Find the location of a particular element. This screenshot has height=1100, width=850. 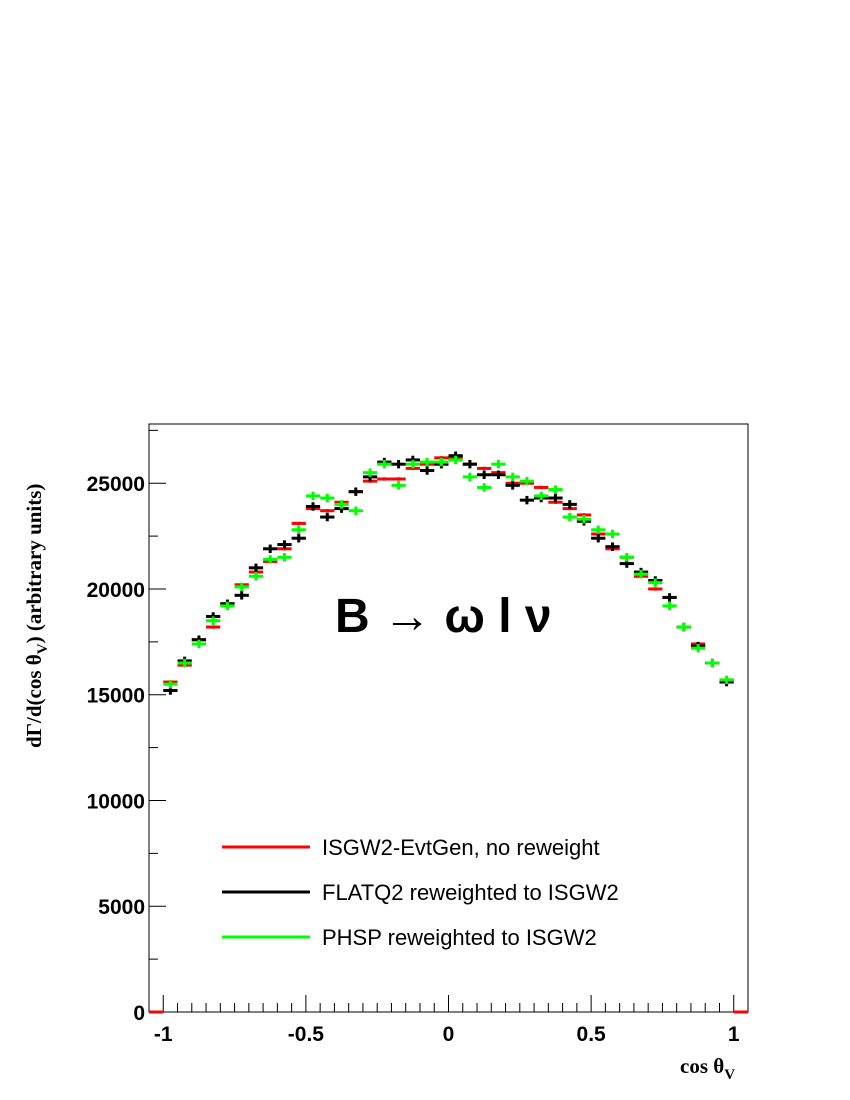

x-tick-label: 0.5 is located at coordinates (592, 1034).